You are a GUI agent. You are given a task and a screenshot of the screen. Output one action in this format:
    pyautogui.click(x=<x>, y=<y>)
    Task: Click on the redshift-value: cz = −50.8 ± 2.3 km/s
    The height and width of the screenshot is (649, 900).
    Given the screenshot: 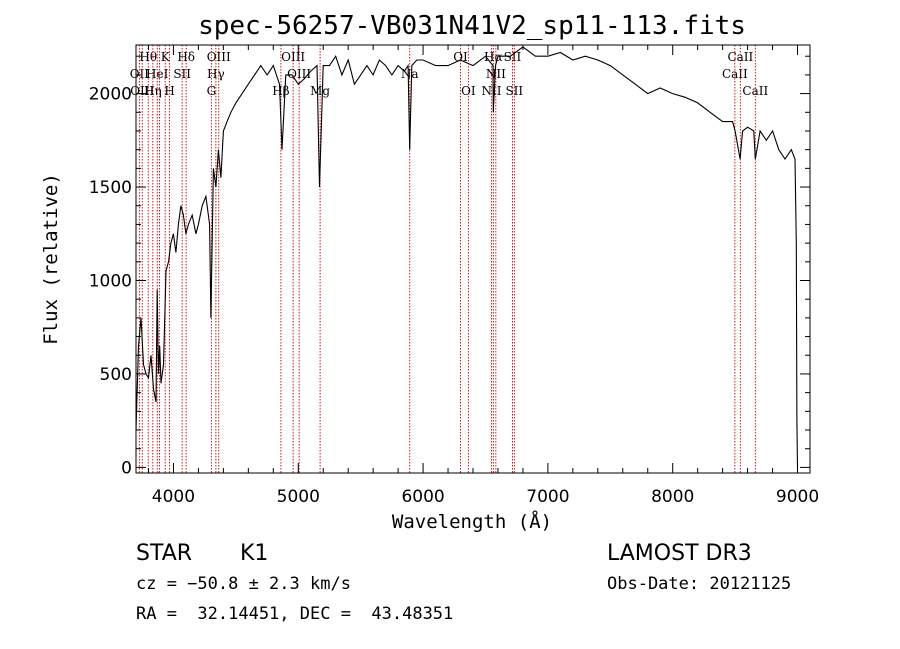 What is the action you would take?
    pyautogui.click(x=243, y=584)
    